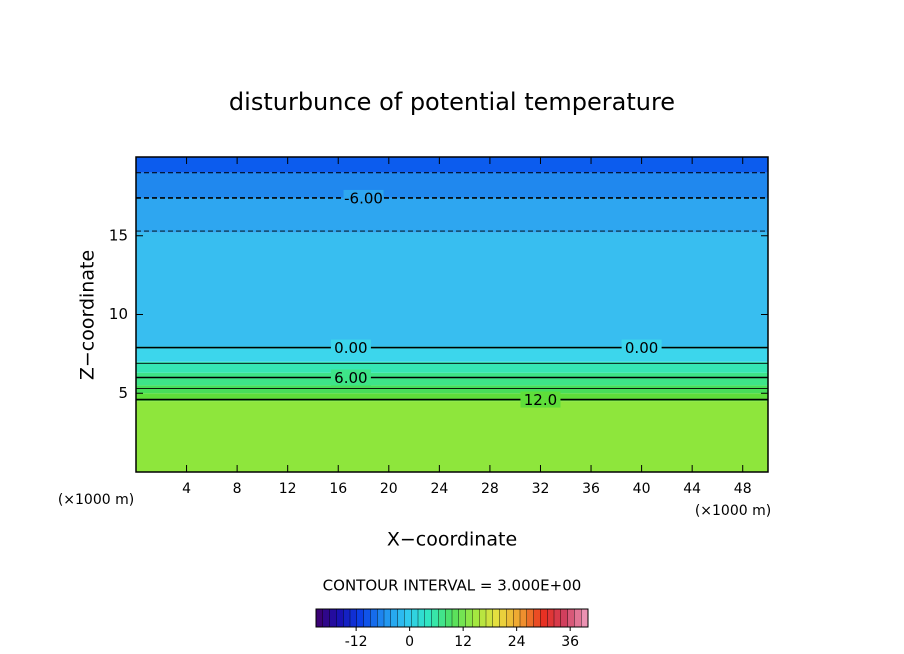  I want to click on x-tick-label: 36, so click(591, 489).